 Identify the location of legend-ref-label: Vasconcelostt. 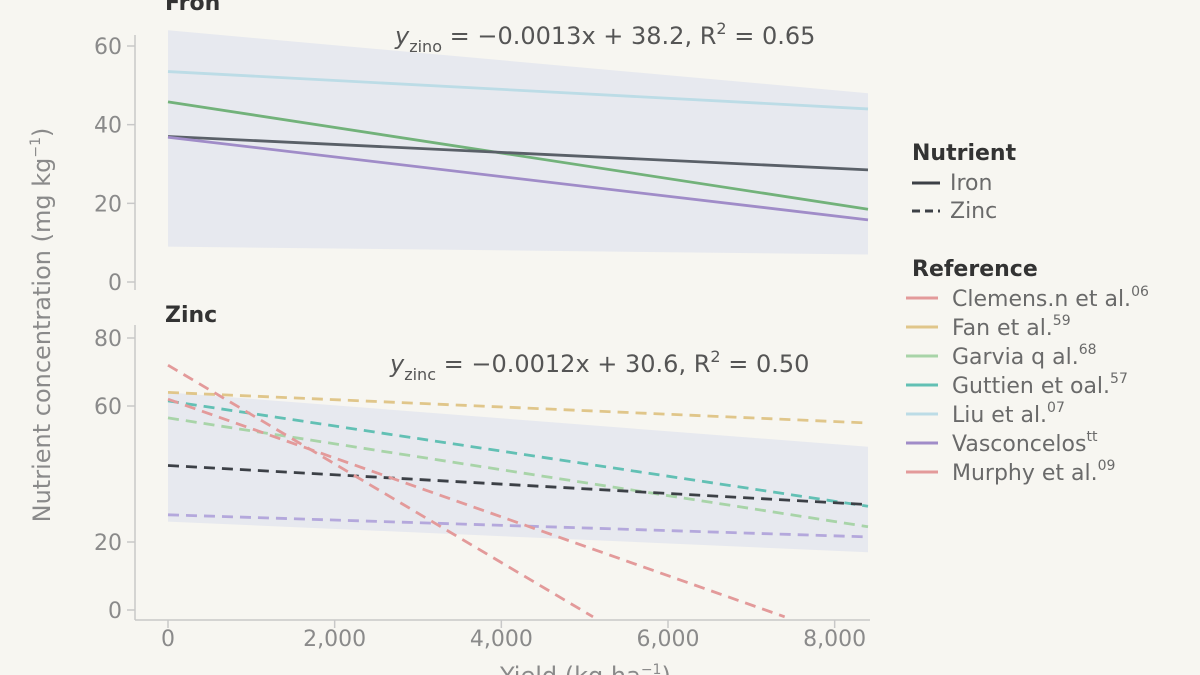
(1025, 443).